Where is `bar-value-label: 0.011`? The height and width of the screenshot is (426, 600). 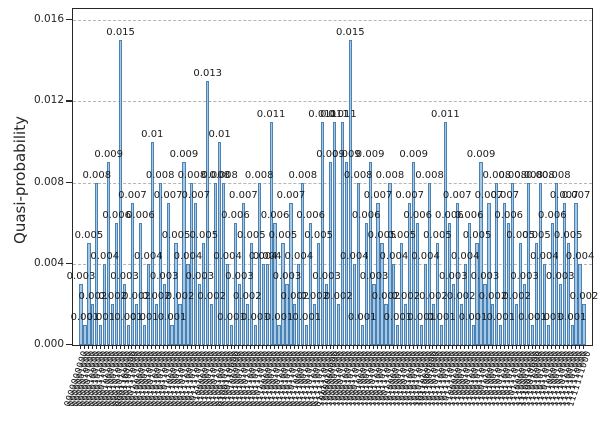
bar-value-label: 0.011 is located at coordinates (334, 114).